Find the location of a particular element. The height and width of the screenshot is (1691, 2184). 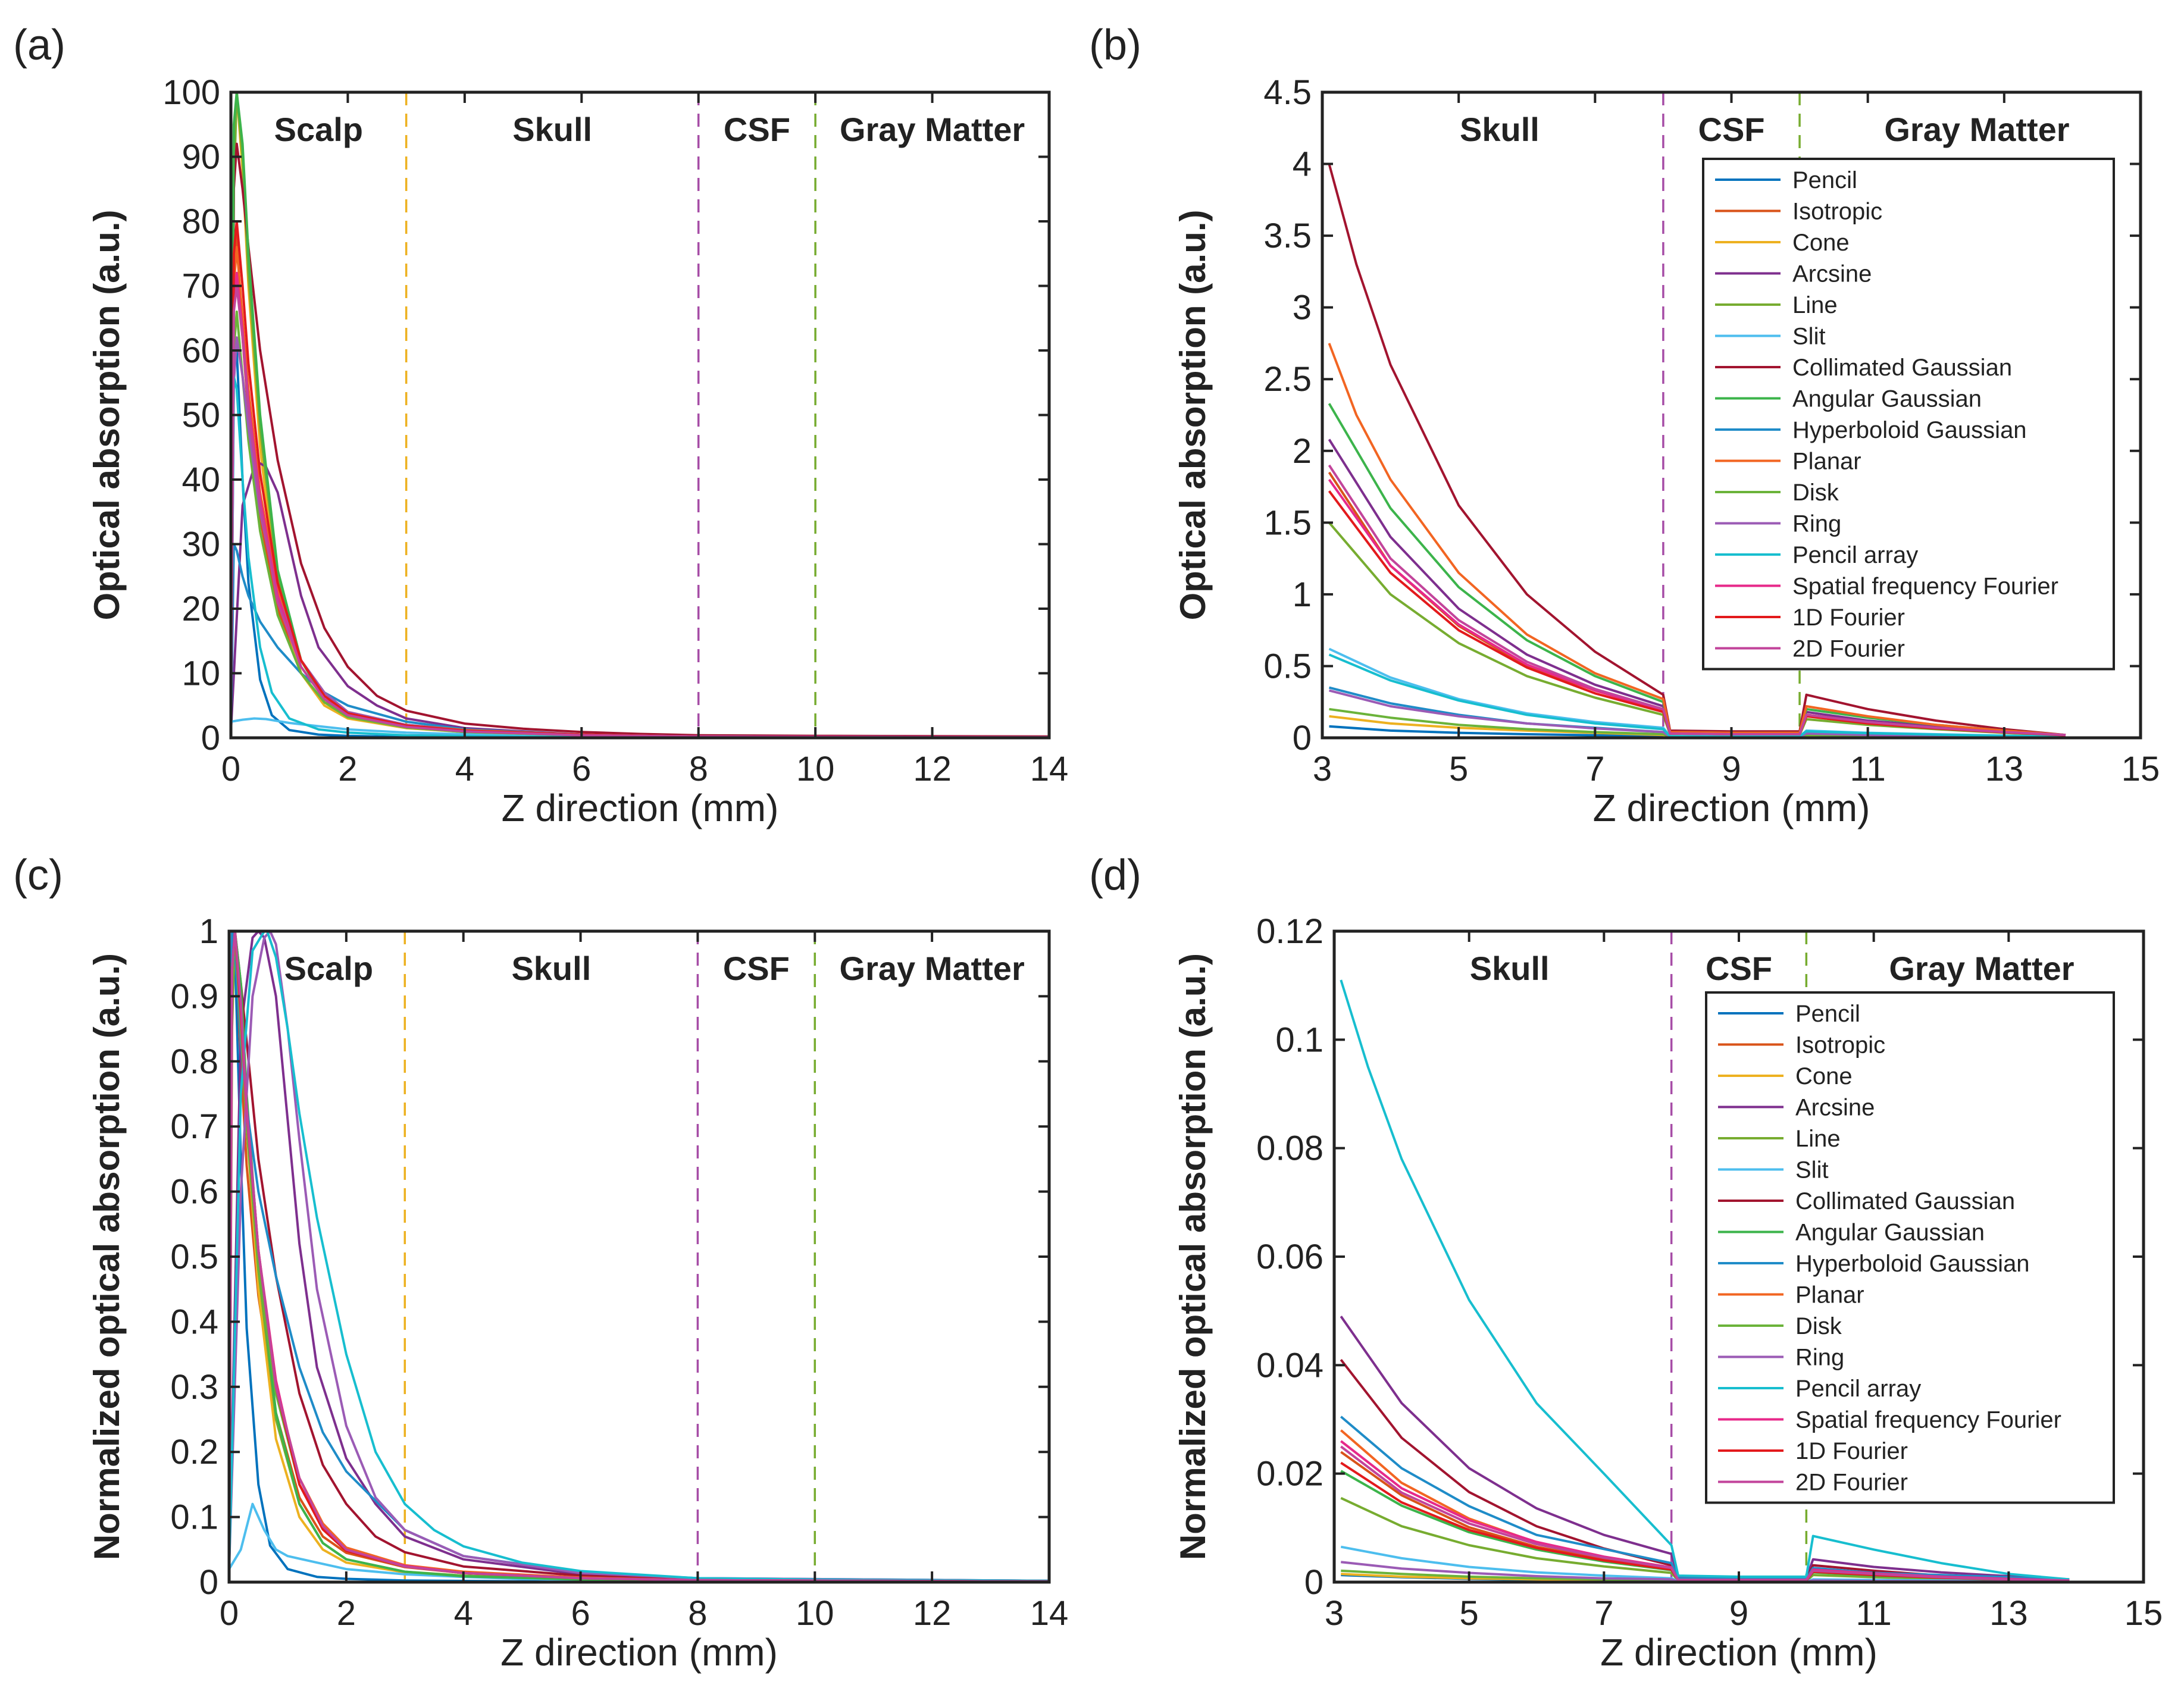

y-axis-label: Normalized optical absorption (a.u.) is located at coordinates (1193, 1256).